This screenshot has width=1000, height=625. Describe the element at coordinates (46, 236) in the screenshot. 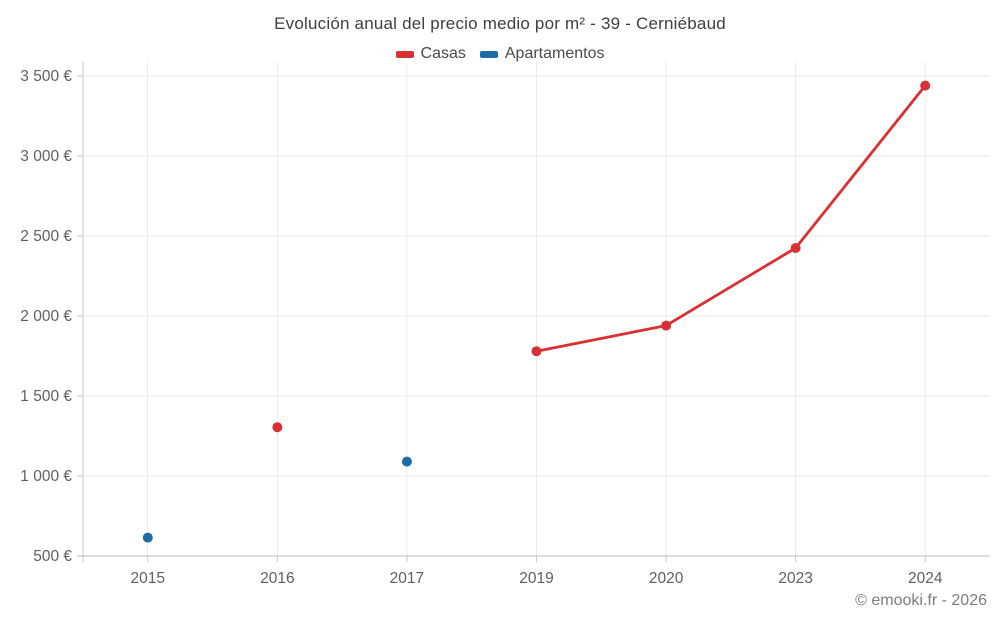

I see `y-tick-label: 2 500 €` at that location.